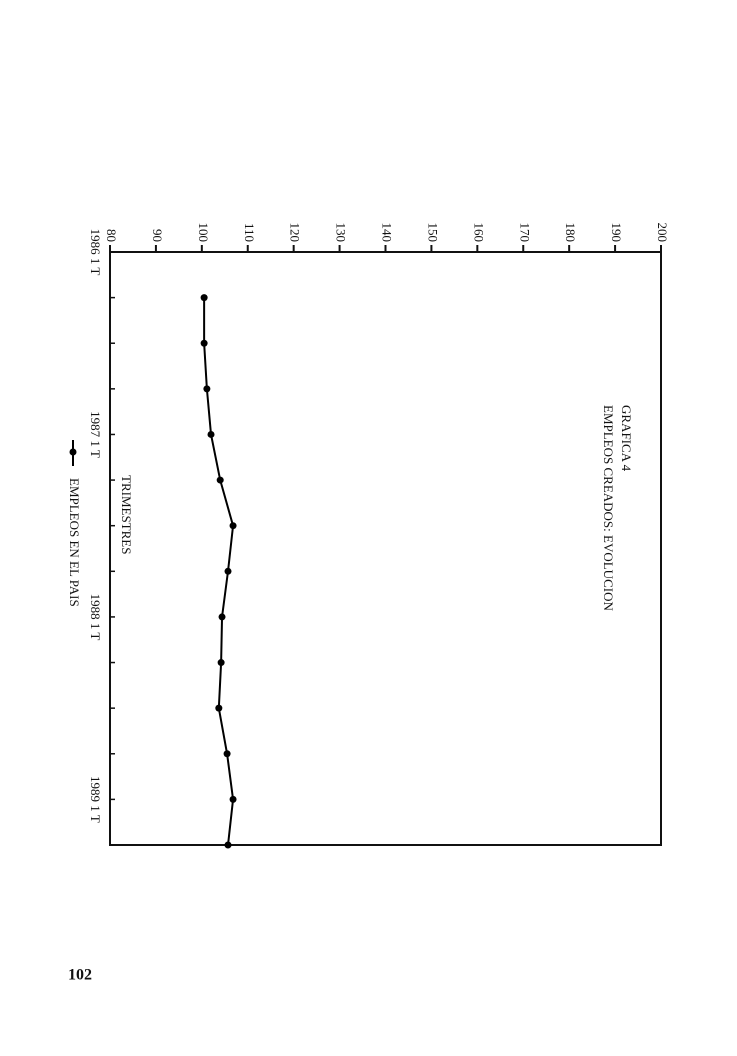 The width and height of the screenshot is (737, 1056). What do you see at coordinates (249, 232) in the screenshot?
I see `y-tick-label: 110` at bounding box center [249, 232].